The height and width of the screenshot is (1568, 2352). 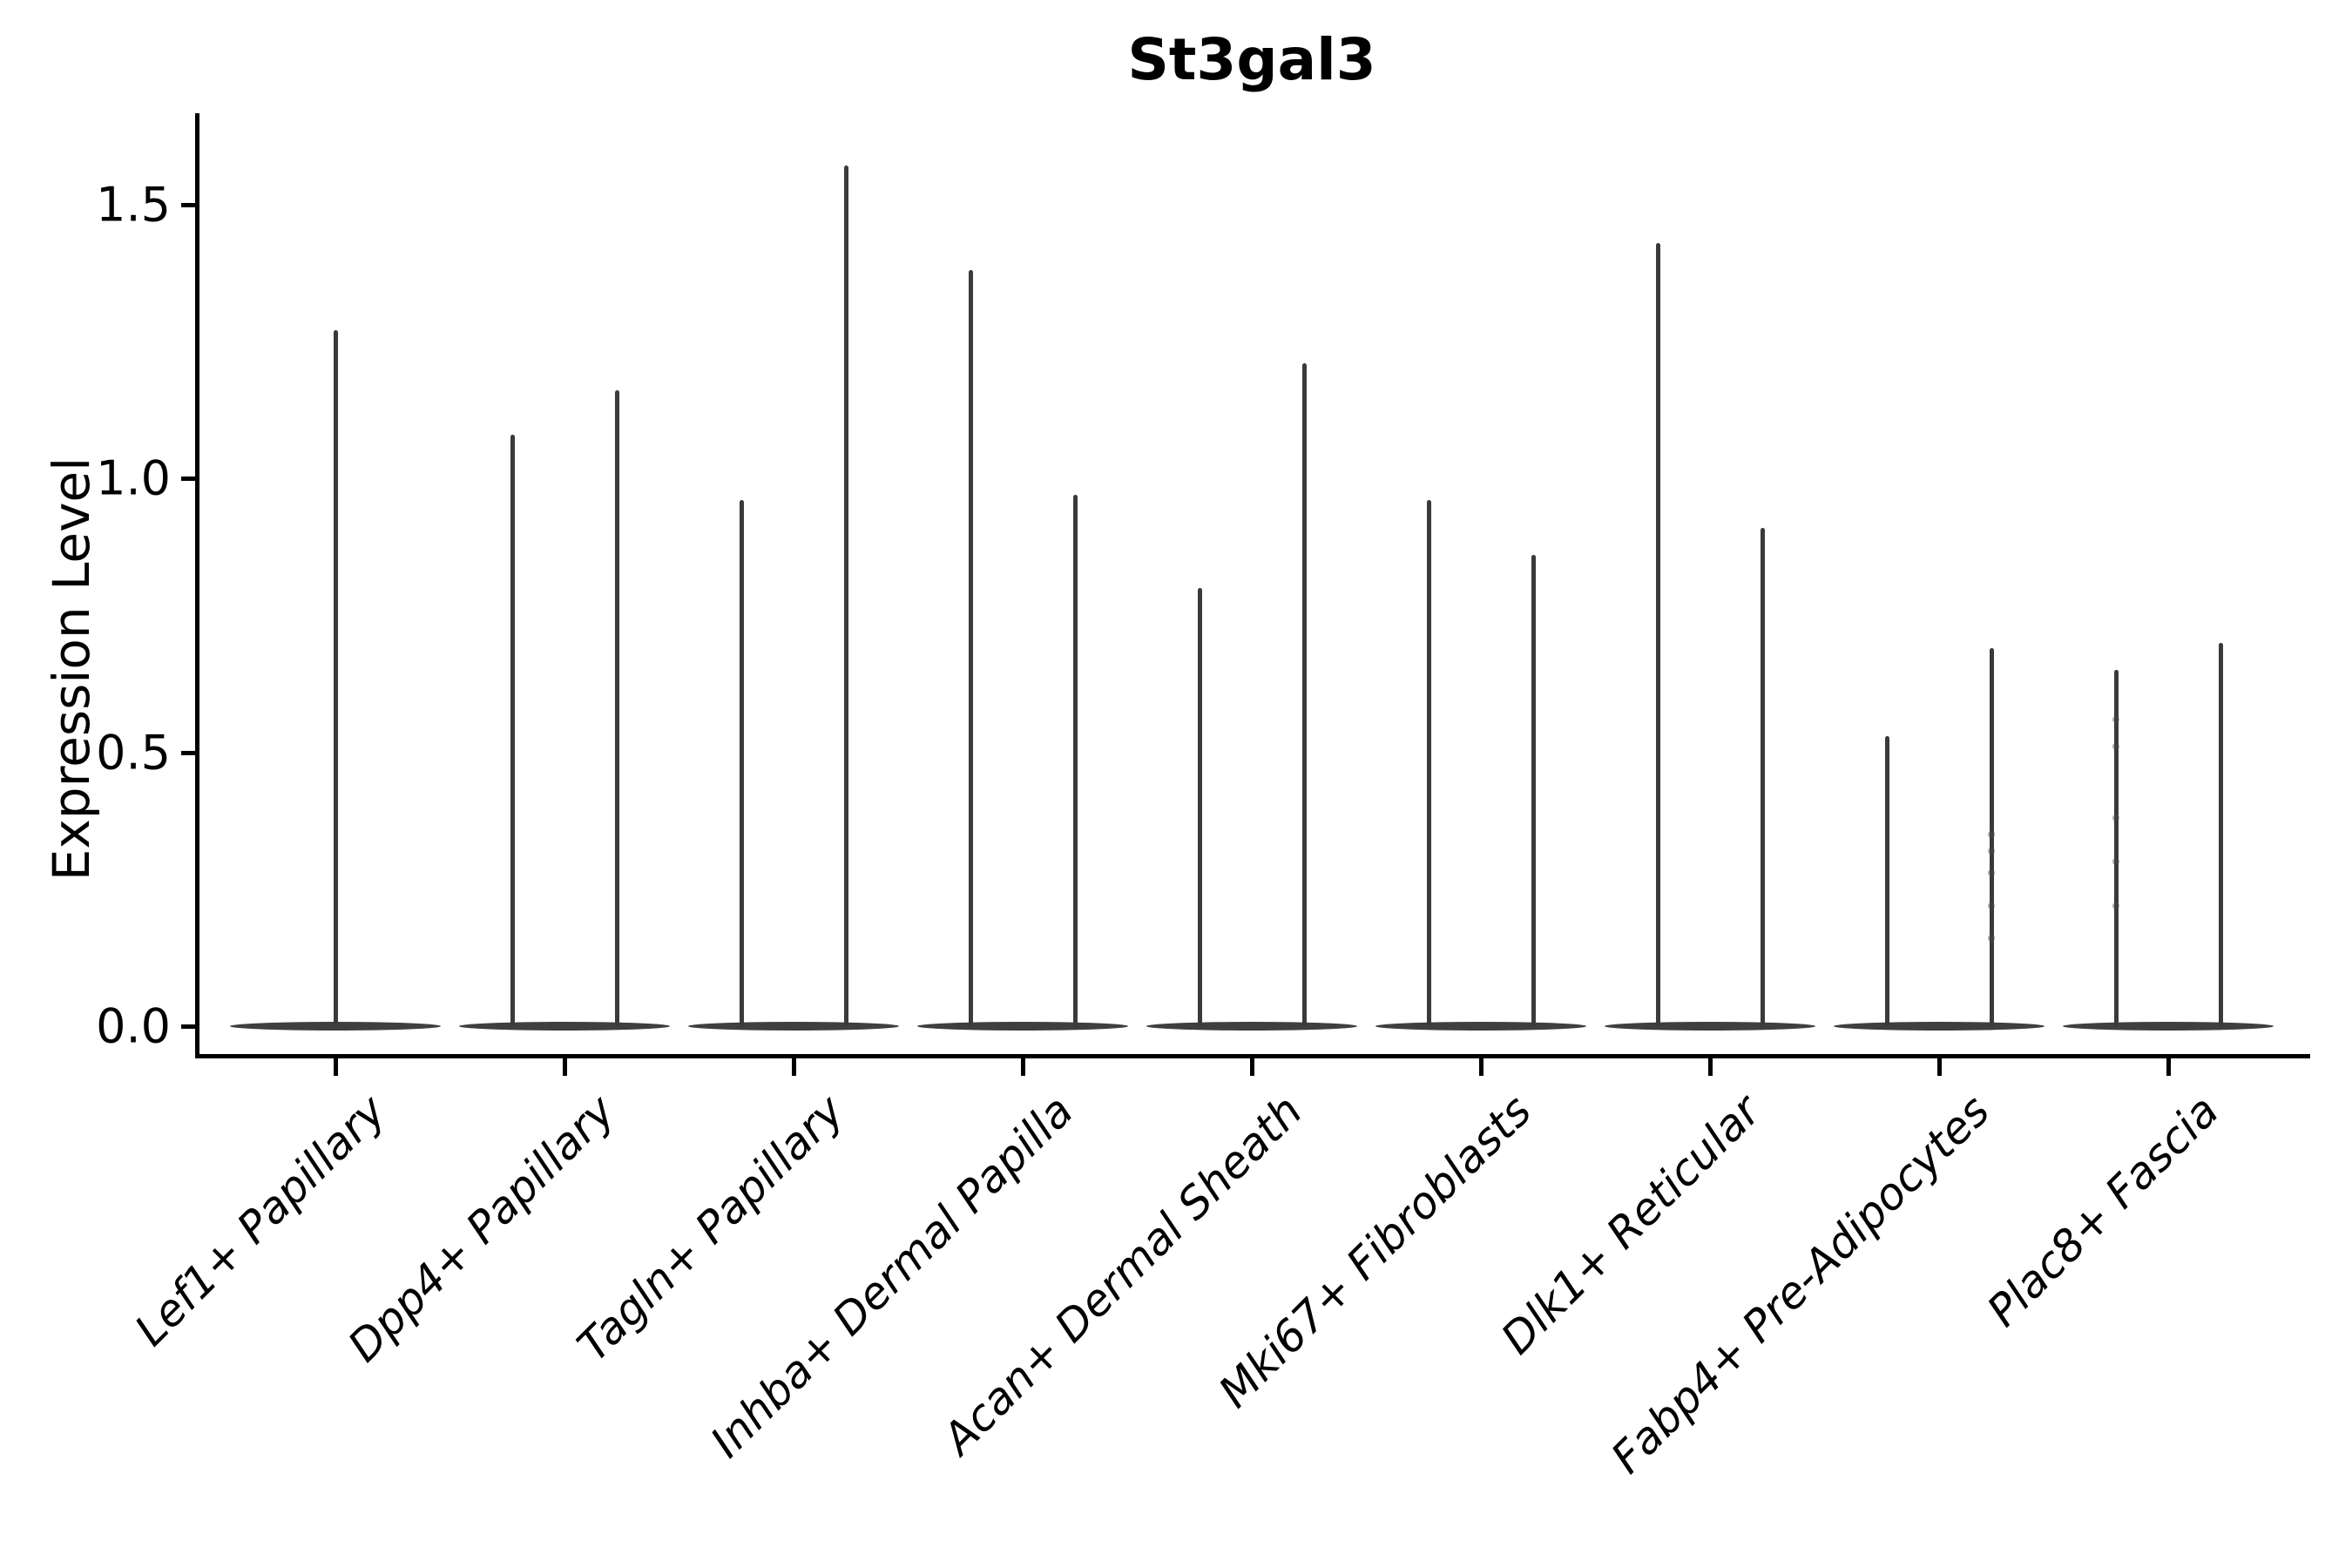 What do you see at coordinates (1252, 1056) in the screenshot?
I see `x-axis-spine` at bounding box center [1252, 1056].